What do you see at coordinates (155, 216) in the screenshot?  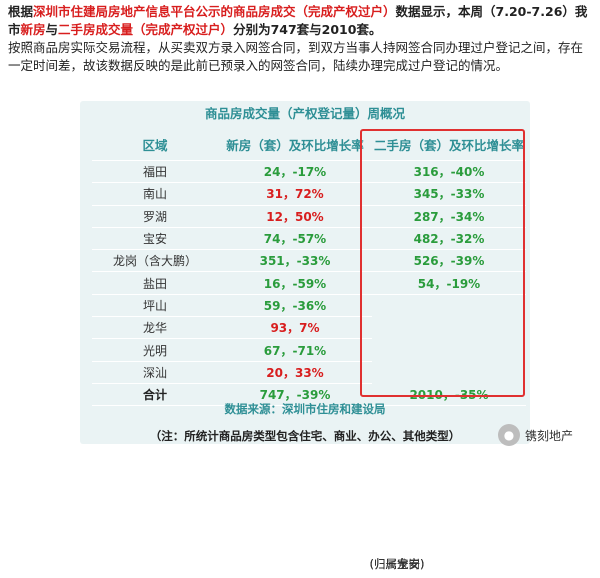 I see `region-cell: 罗湖` at bounding box center [155, 216].